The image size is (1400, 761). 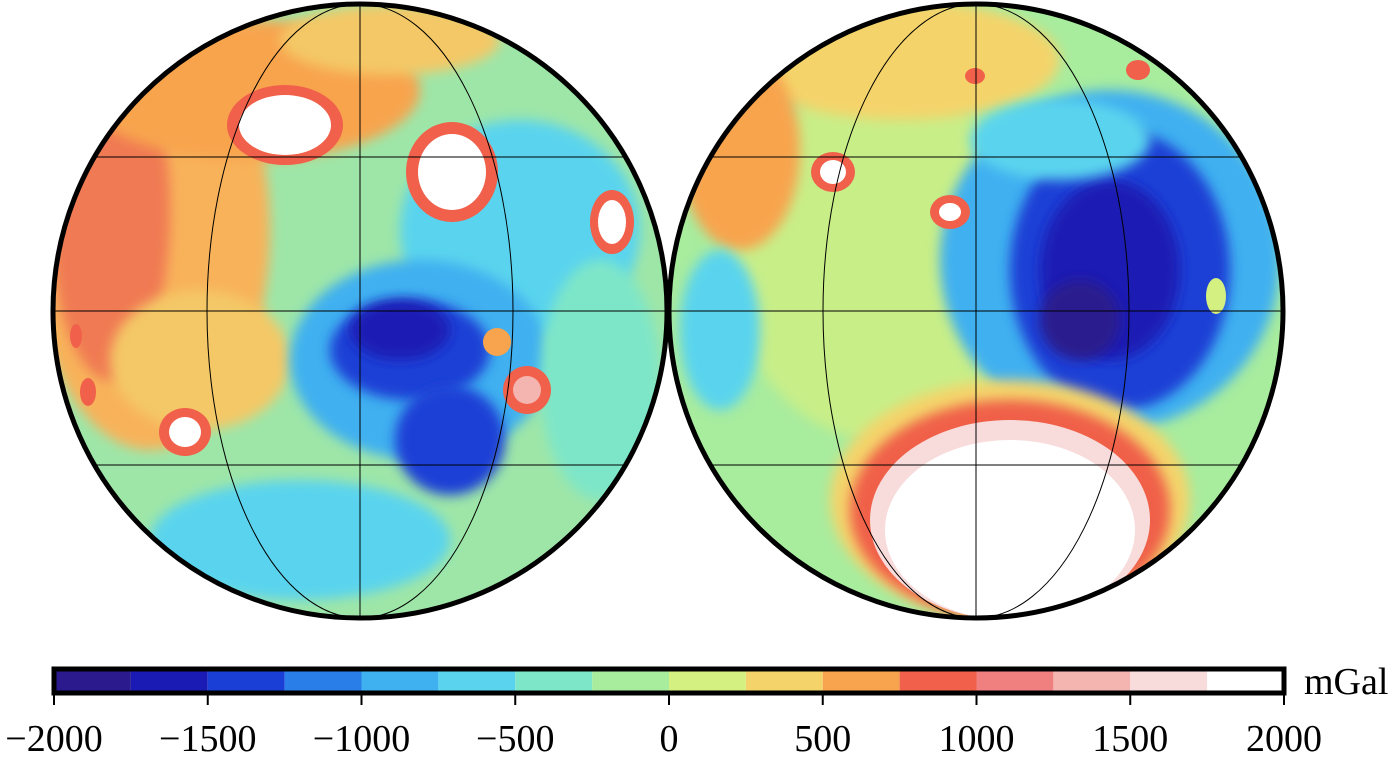 What do you see at coordinates (1346, 682) in the screenshot?
I see `colorbar-unit-label: mGal` at bounding box center [1346, 682].